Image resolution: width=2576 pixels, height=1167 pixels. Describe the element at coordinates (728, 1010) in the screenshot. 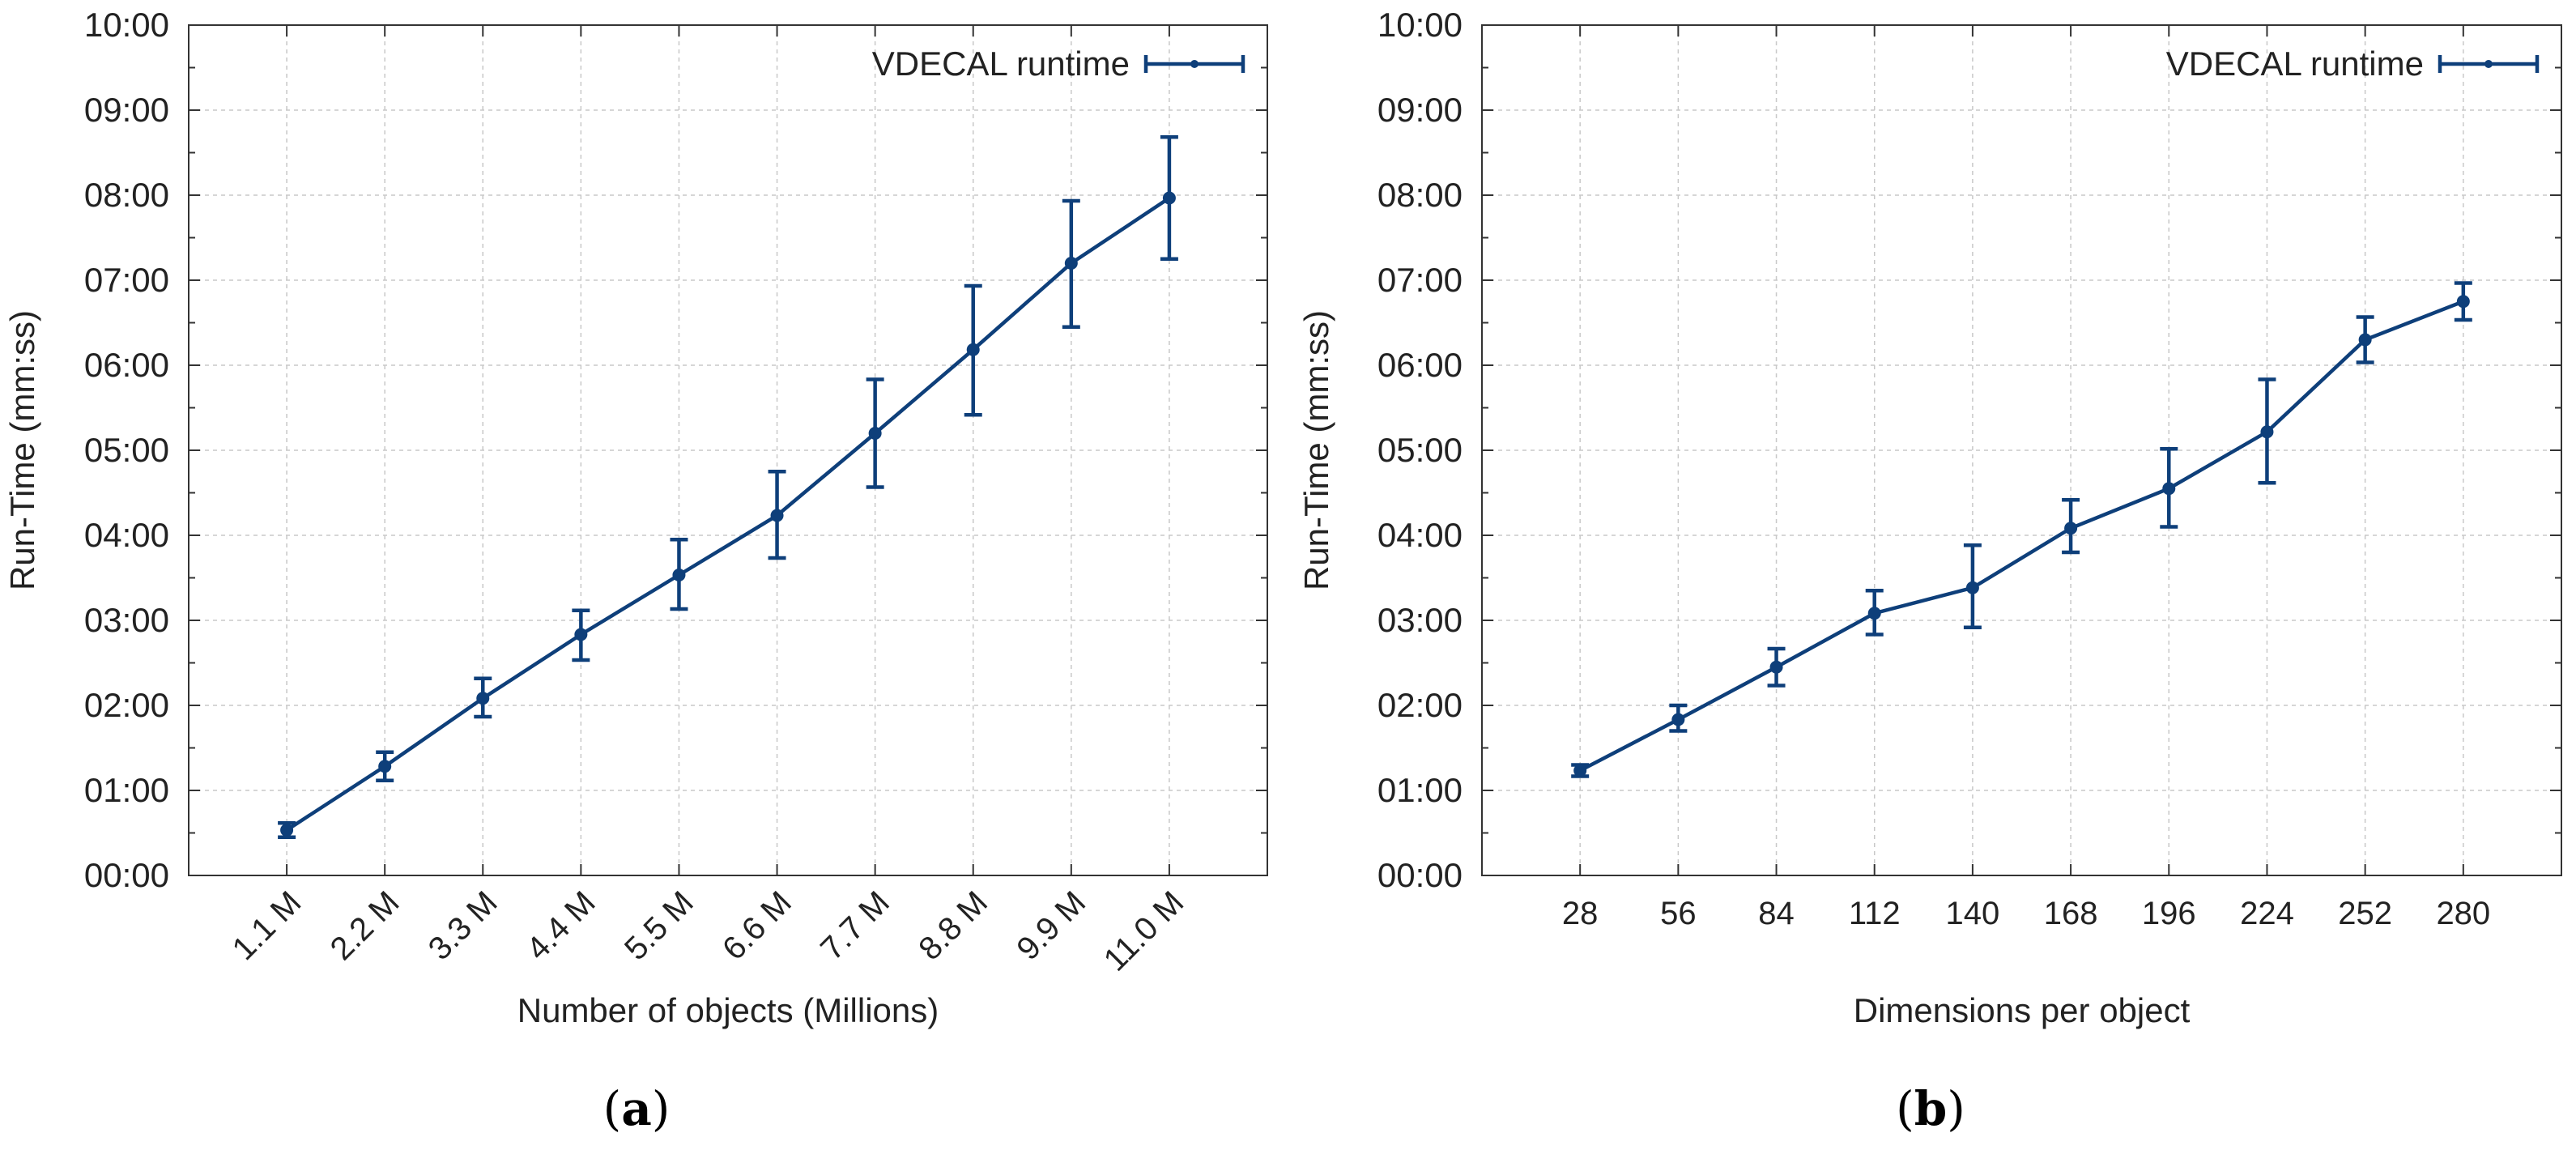

I see `x-axis-label: Number of objects (Millions)` at that location.